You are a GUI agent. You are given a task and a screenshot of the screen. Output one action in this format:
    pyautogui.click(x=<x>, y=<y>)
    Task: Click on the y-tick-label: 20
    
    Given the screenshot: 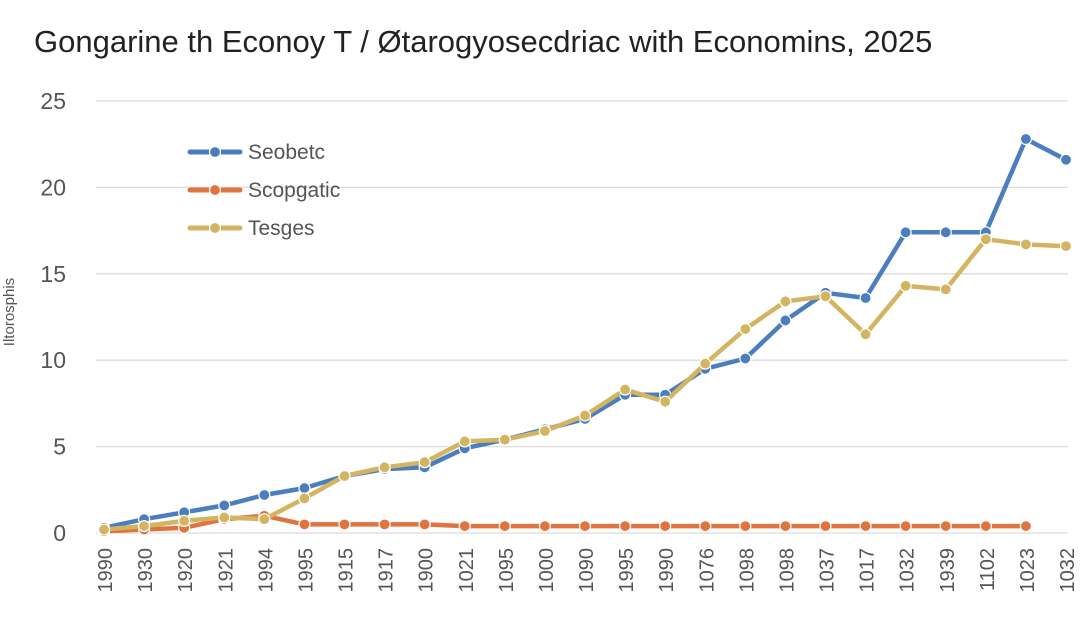 What is the action you would take?
    pyautogui.click(x=53, y=187)
    